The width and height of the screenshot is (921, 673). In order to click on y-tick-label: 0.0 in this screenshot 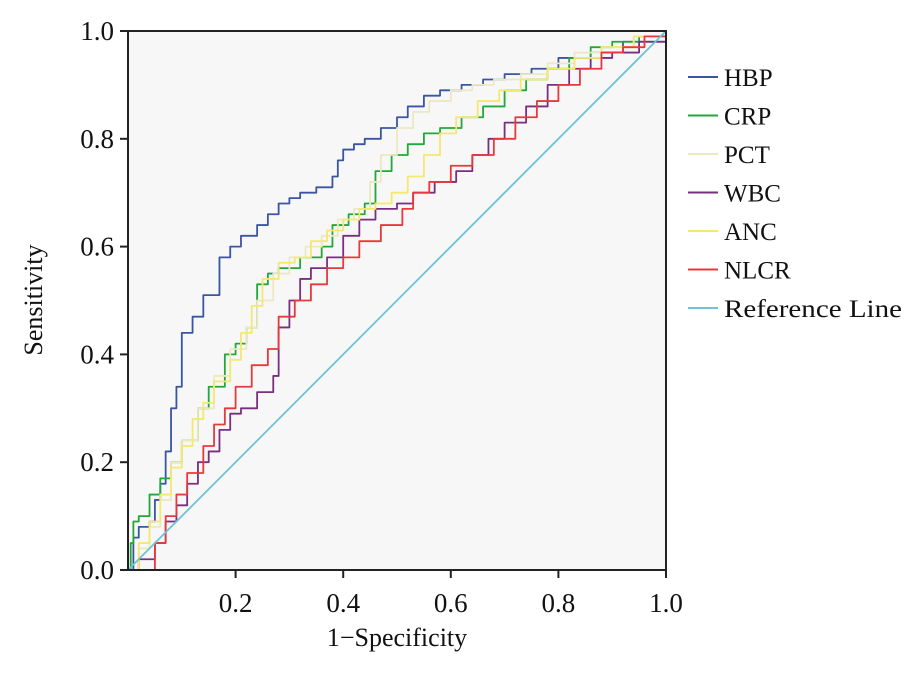, I will do `click(97, 570)`.